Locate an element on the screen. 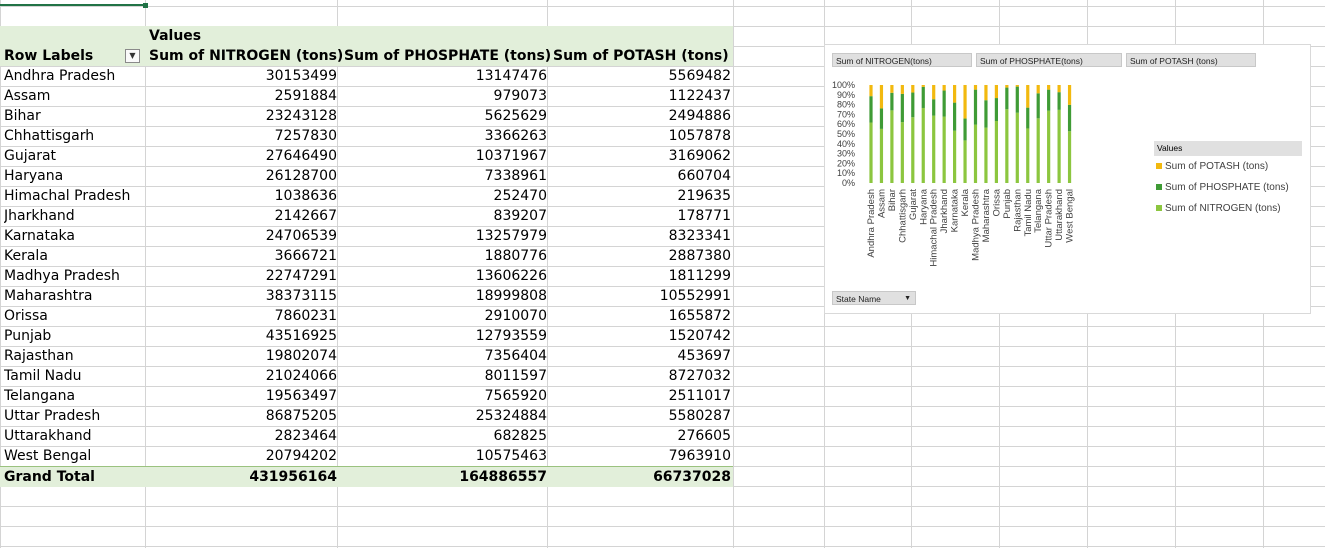  grid-row-line is located at coordinates (662, 406).